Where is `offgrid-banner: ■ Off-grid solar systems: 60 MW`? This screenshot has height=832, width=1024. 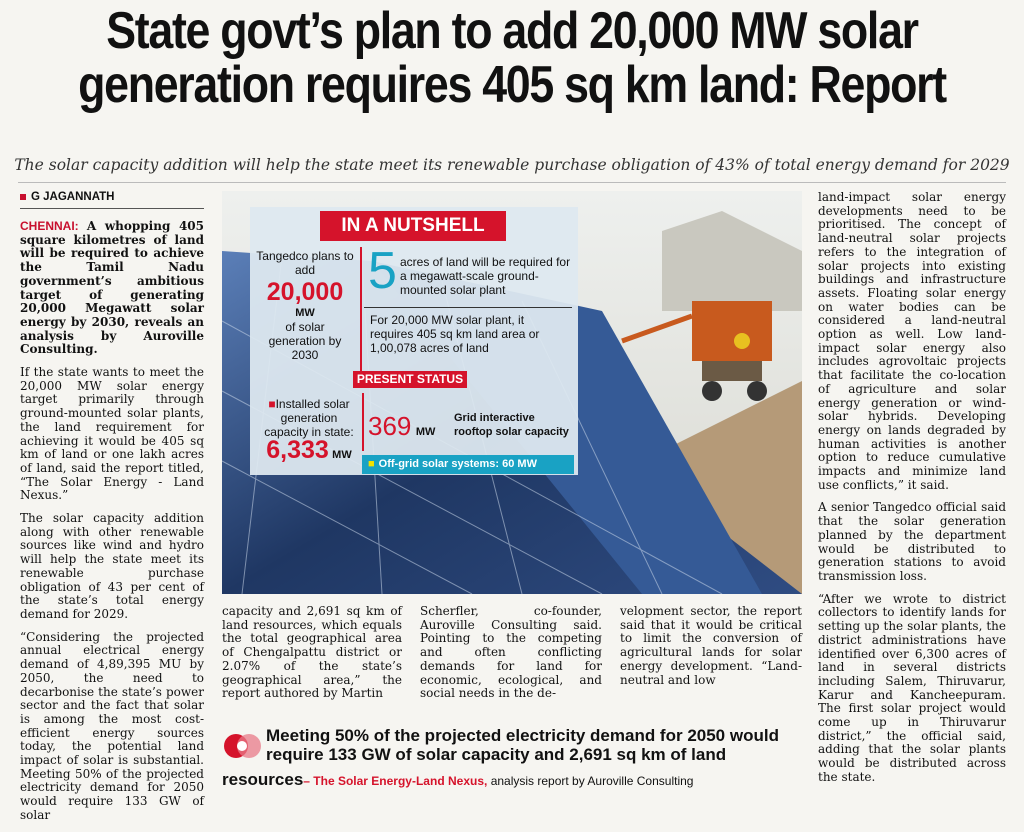
offgrid-banner: ■ Off-grid solar systems: 60 MW is located at coordinates (468, 464).